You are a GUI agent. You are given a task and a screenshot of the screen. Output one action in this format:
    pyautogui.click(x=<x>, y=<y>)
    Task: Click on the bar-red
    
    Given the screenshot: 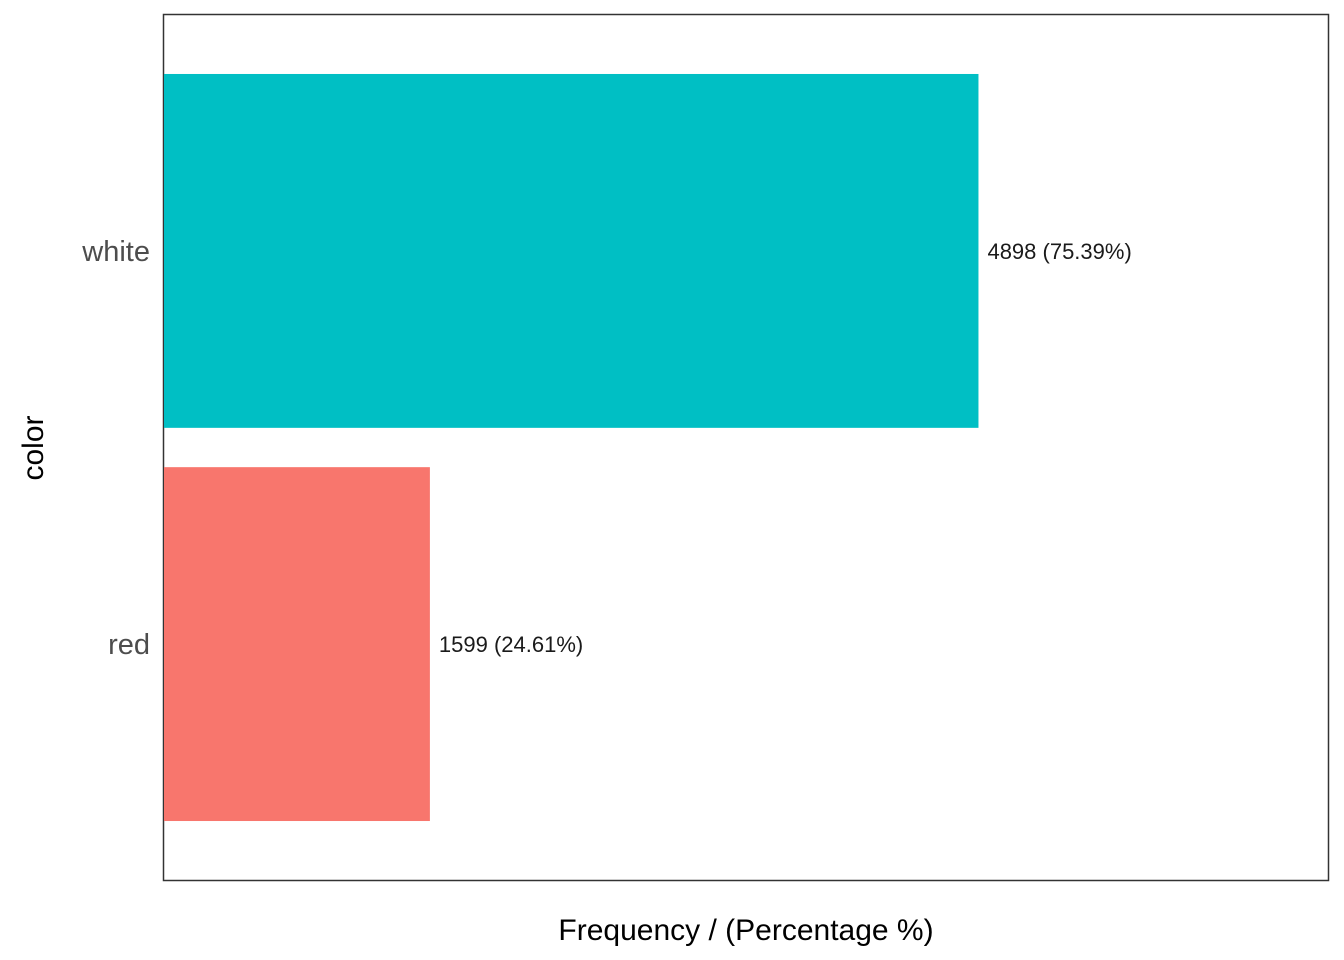 What is the action you would take?
    pyautogui.click(x=297, y=644)
    